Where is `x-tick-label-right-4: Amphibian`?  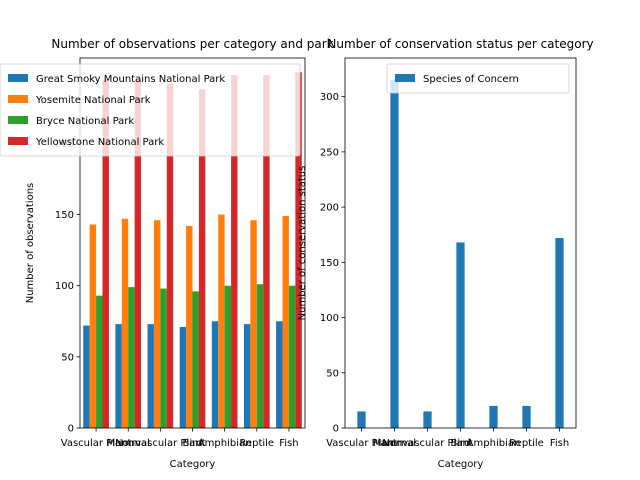
x-tick-label-right-4: Amphibian is located at coordinates (494, 443).